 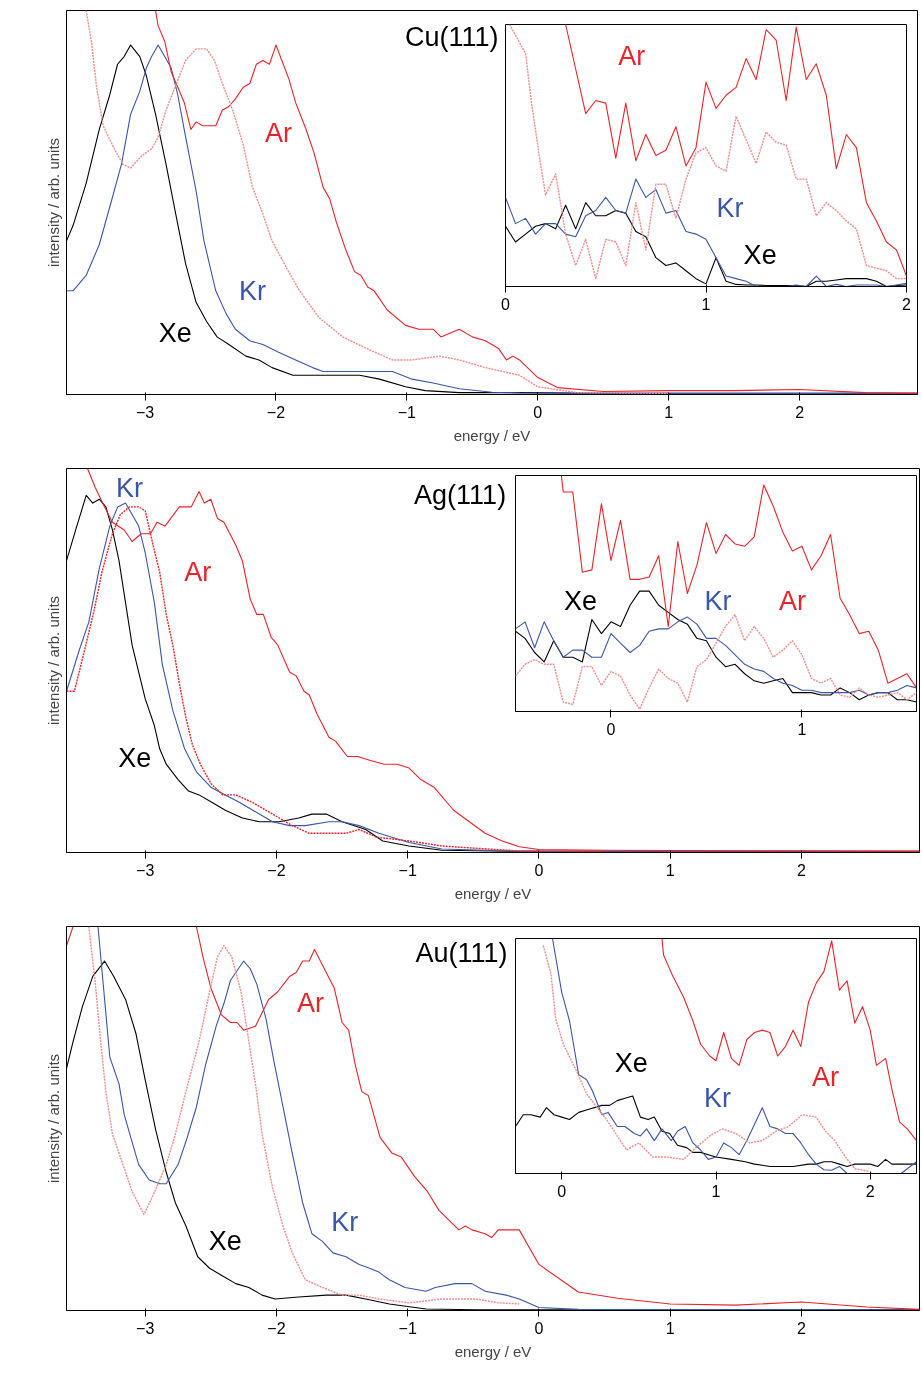 What do you see at coordinates (460, 495) in the screenshot?
I see `chart-title: Ag(111)` at bounding box center [460, 495].